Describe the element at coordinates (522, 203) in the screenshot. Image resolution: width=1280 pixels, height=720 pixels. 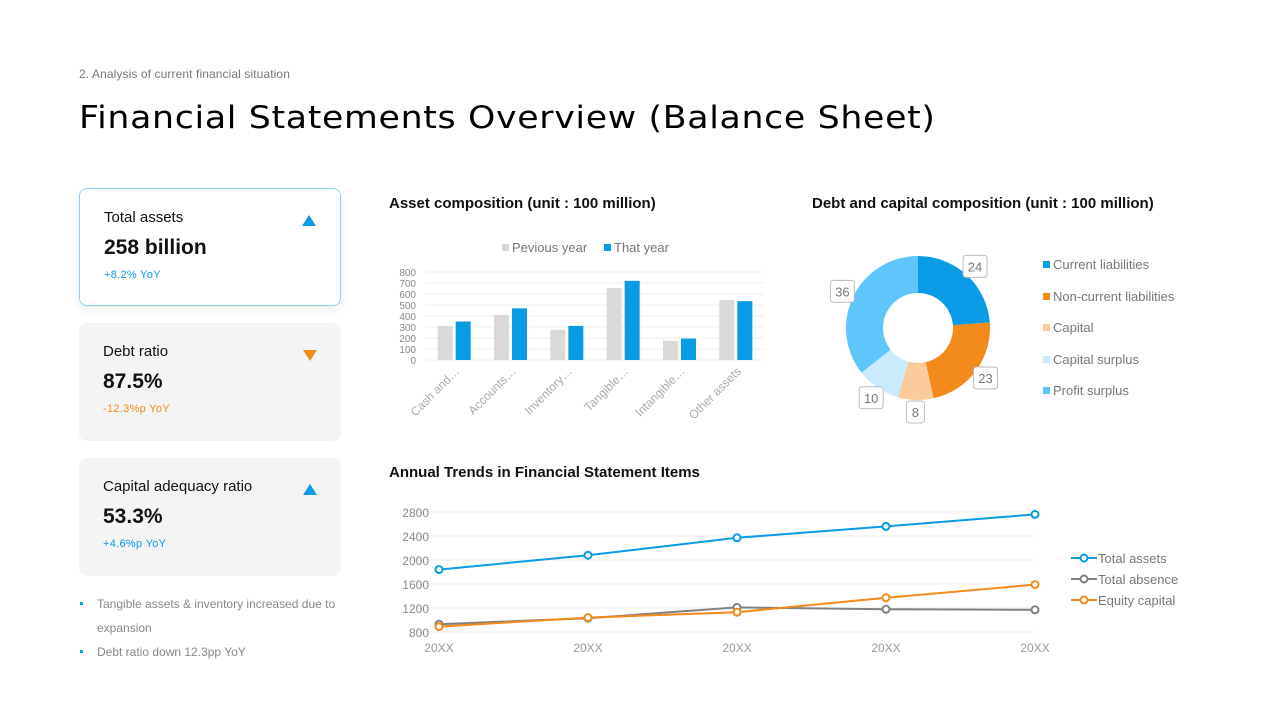
I see `asset-chart-title: Asset composition (unit : 100 million)` at that location.